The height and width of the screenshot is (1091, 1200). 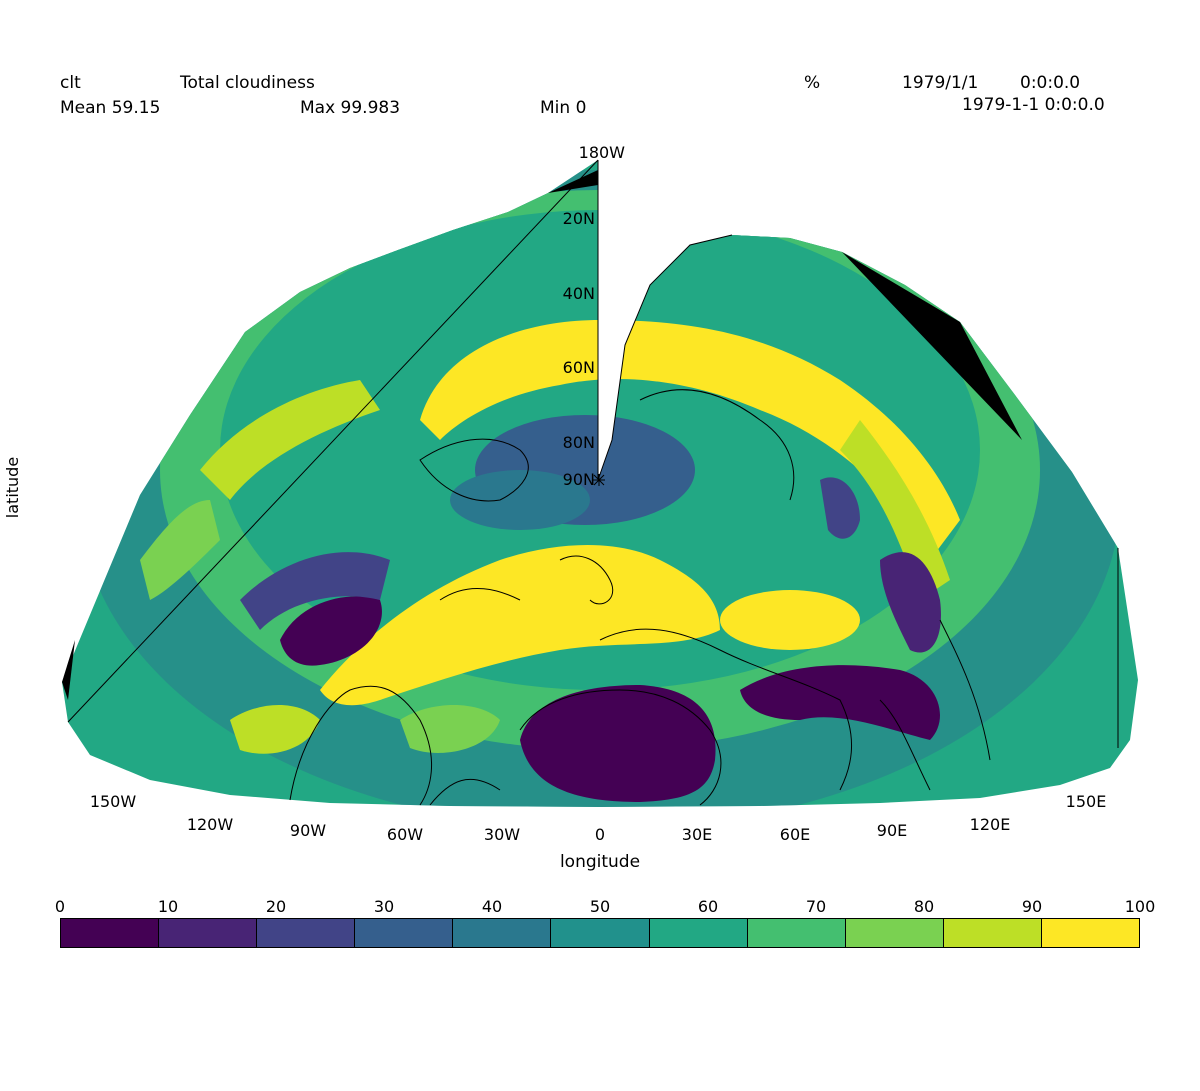 I want to click on units-label: %, so click(x=812, y=83).